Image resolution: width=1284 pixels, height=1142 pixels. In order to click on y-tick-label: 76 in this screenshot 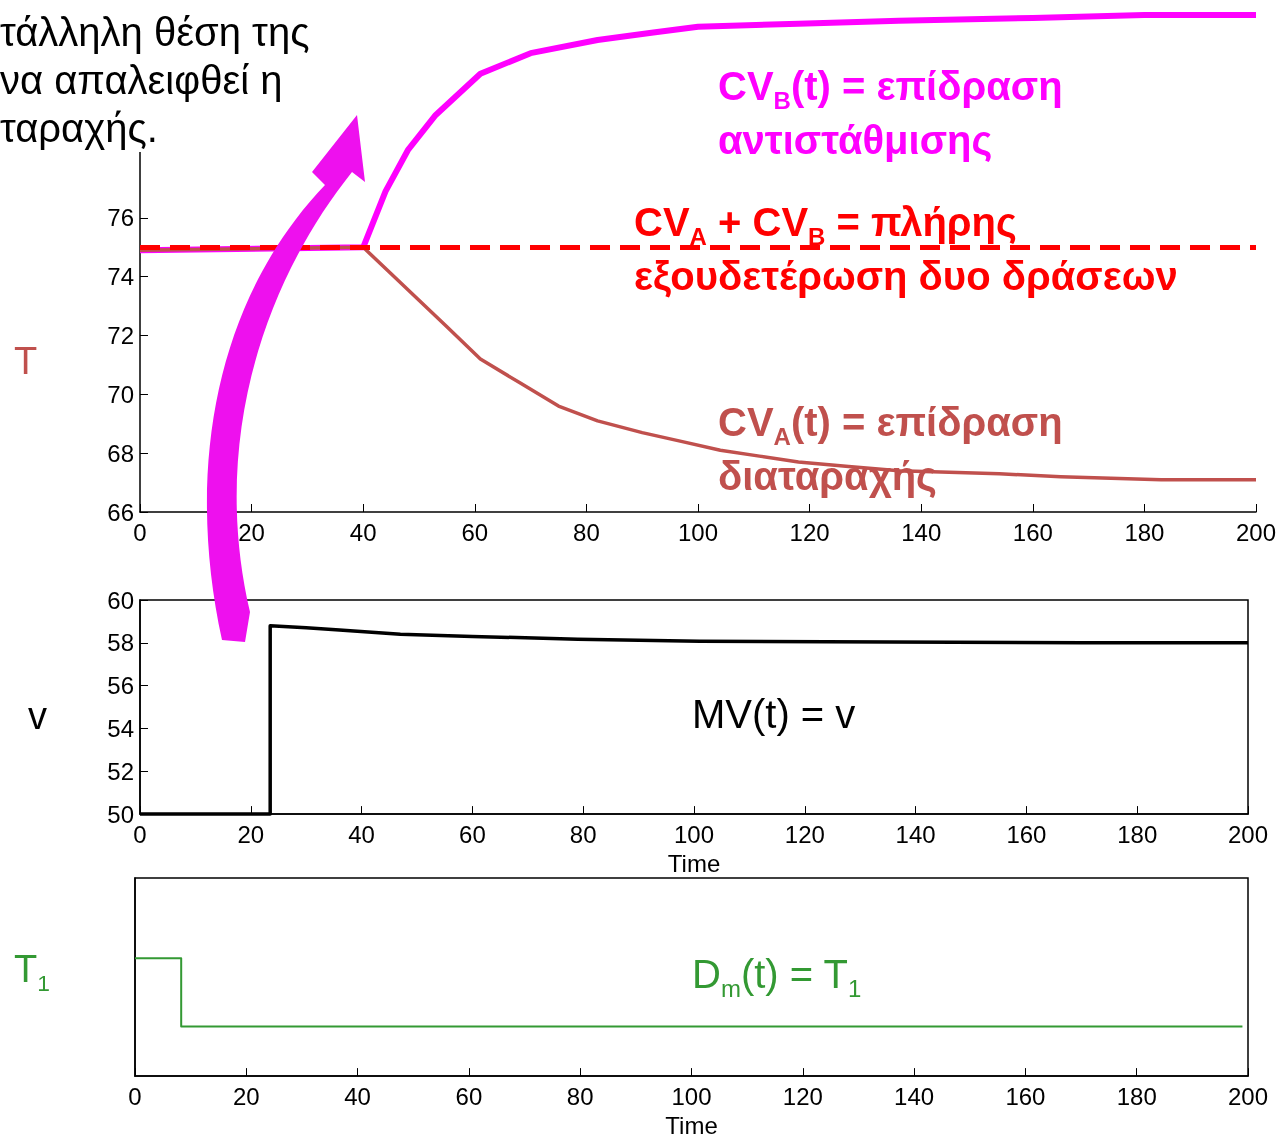, I will do `click(120, 218)`.